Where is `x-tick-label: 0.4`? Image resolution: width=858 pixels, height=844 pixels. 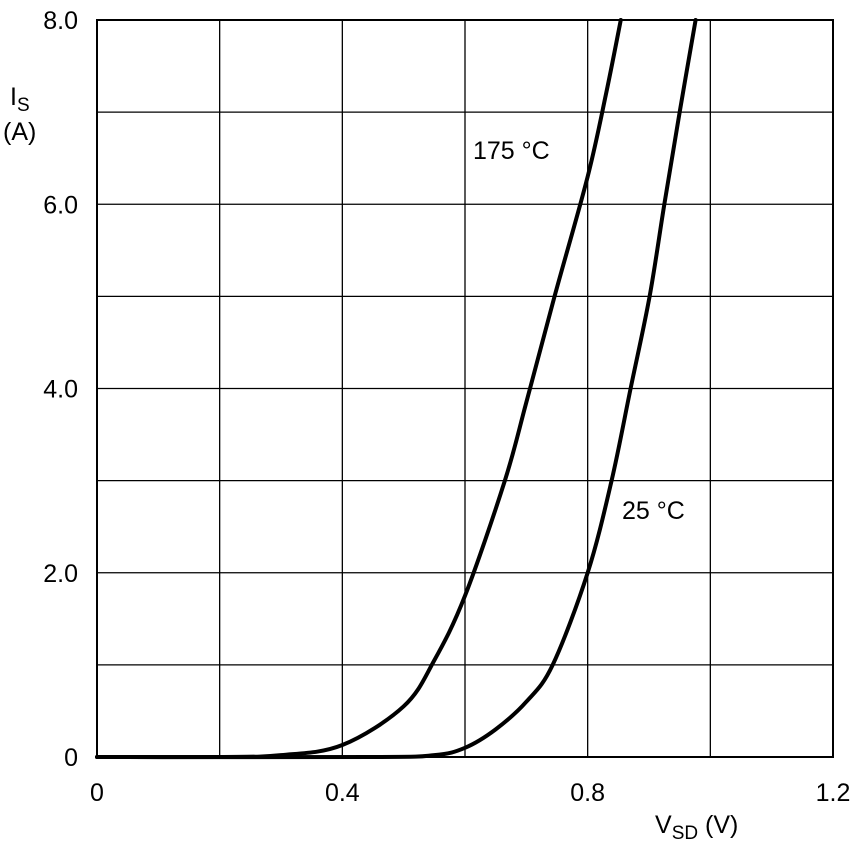
x-tick-label: 0.4 is located at coordinates (342, 793).